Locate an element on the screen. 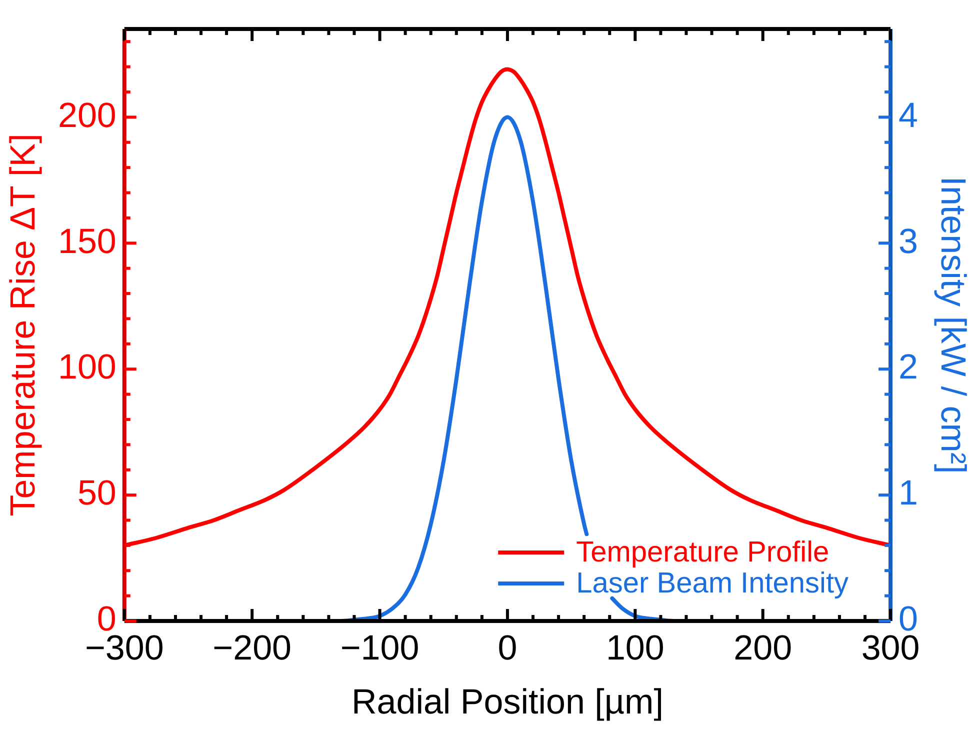 This screenshot has height=729, width=976. x-tick-label: 0 is located at coordinates (508, 648).